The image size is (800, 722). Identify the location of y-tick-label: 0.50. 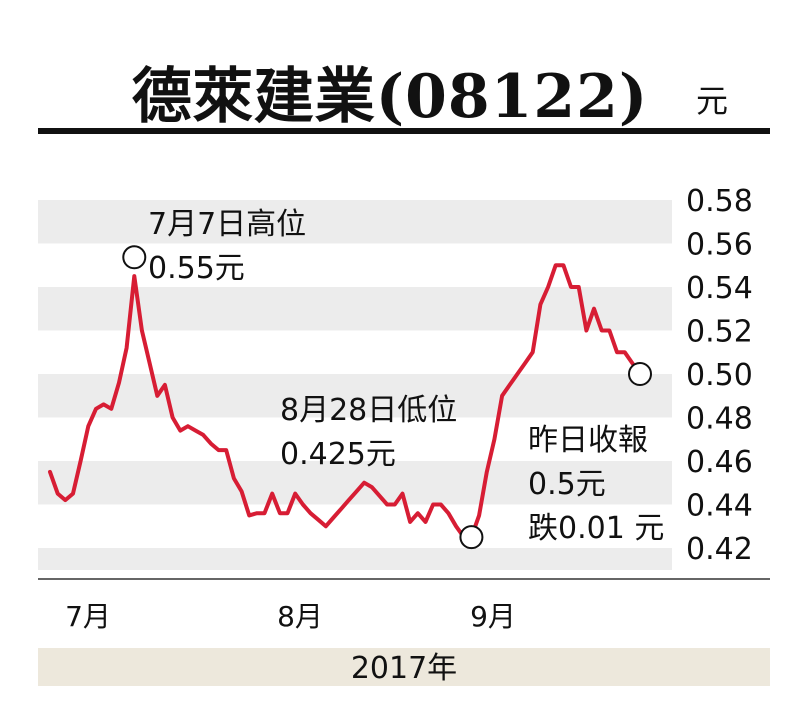
(719, 375).